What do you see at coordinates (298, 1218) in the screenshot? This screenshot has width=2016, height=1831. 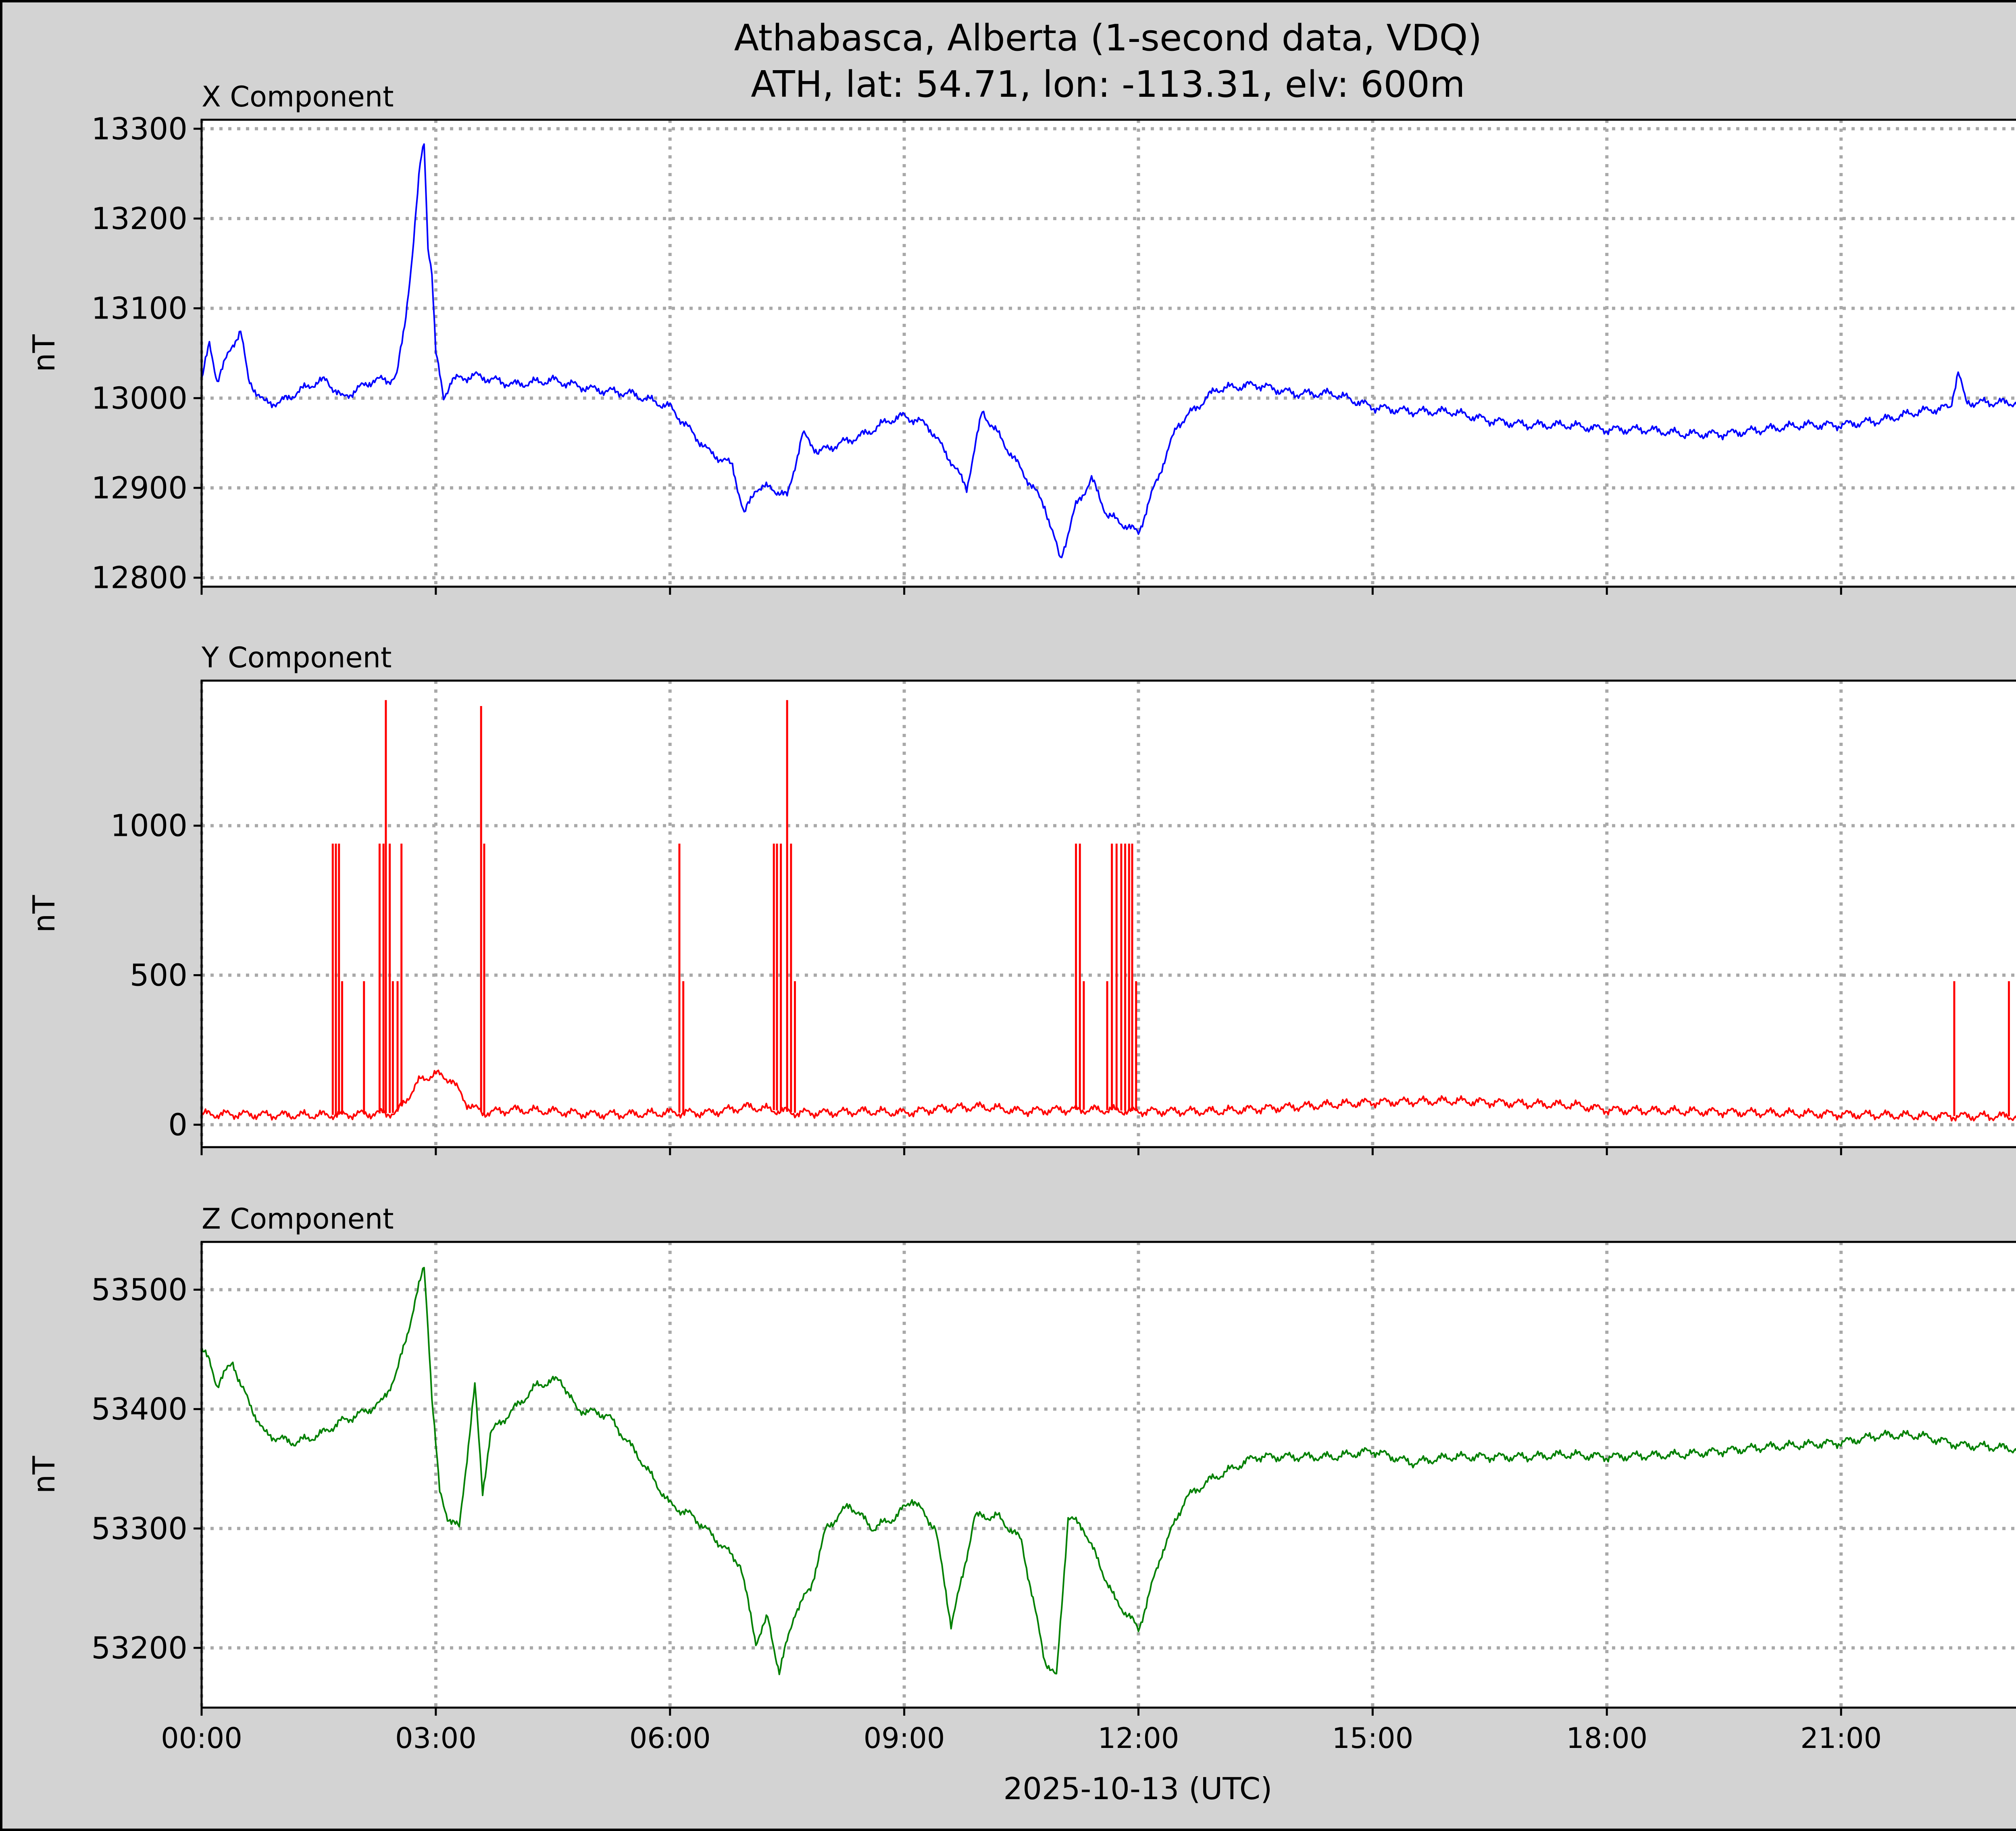 I see `z-component-title: Z Component` at bounding box center [298, 1218].